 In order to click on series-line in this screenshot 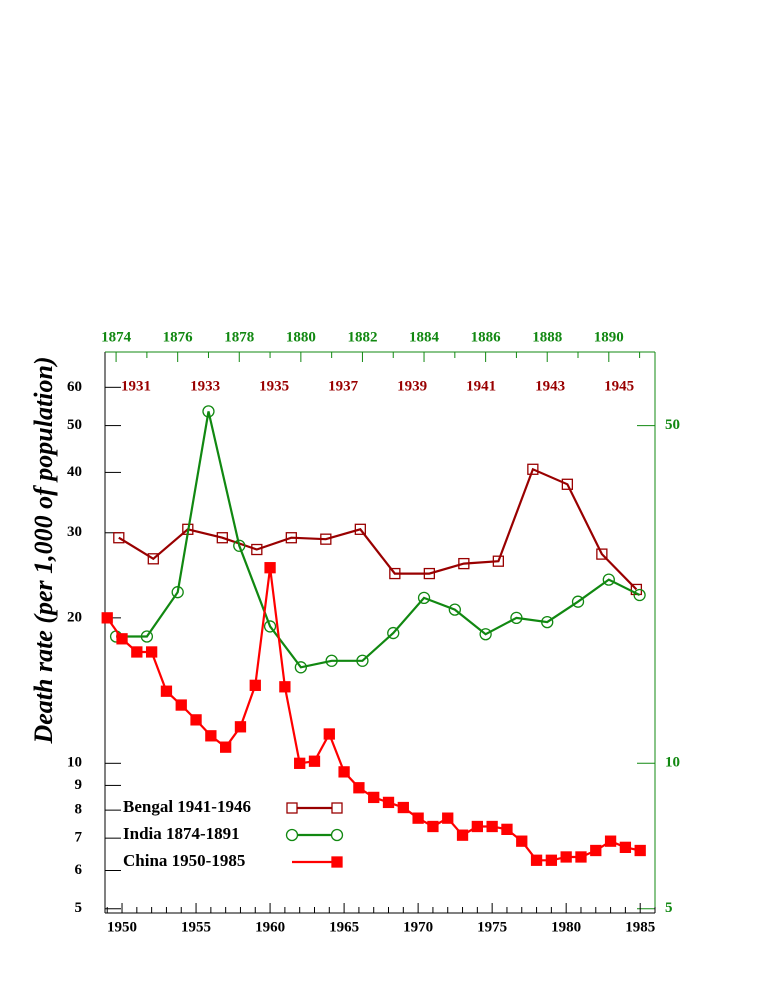, I will do `click(378, 529)`.